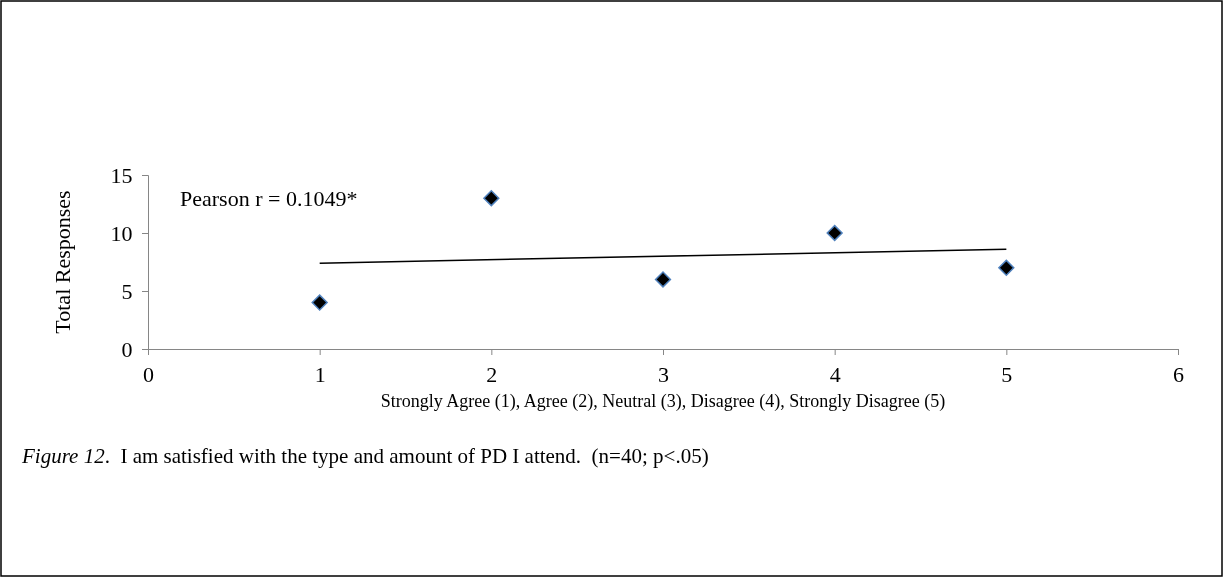 Image resolution: width=1223 pixels, height=577 pixels. Describe the element at coordinates (365, 456) in the screenshot. I see `caption: Figure 12. I am satisfied with the type and amount of PD I attend. (n=40; p<.05)` at that location.